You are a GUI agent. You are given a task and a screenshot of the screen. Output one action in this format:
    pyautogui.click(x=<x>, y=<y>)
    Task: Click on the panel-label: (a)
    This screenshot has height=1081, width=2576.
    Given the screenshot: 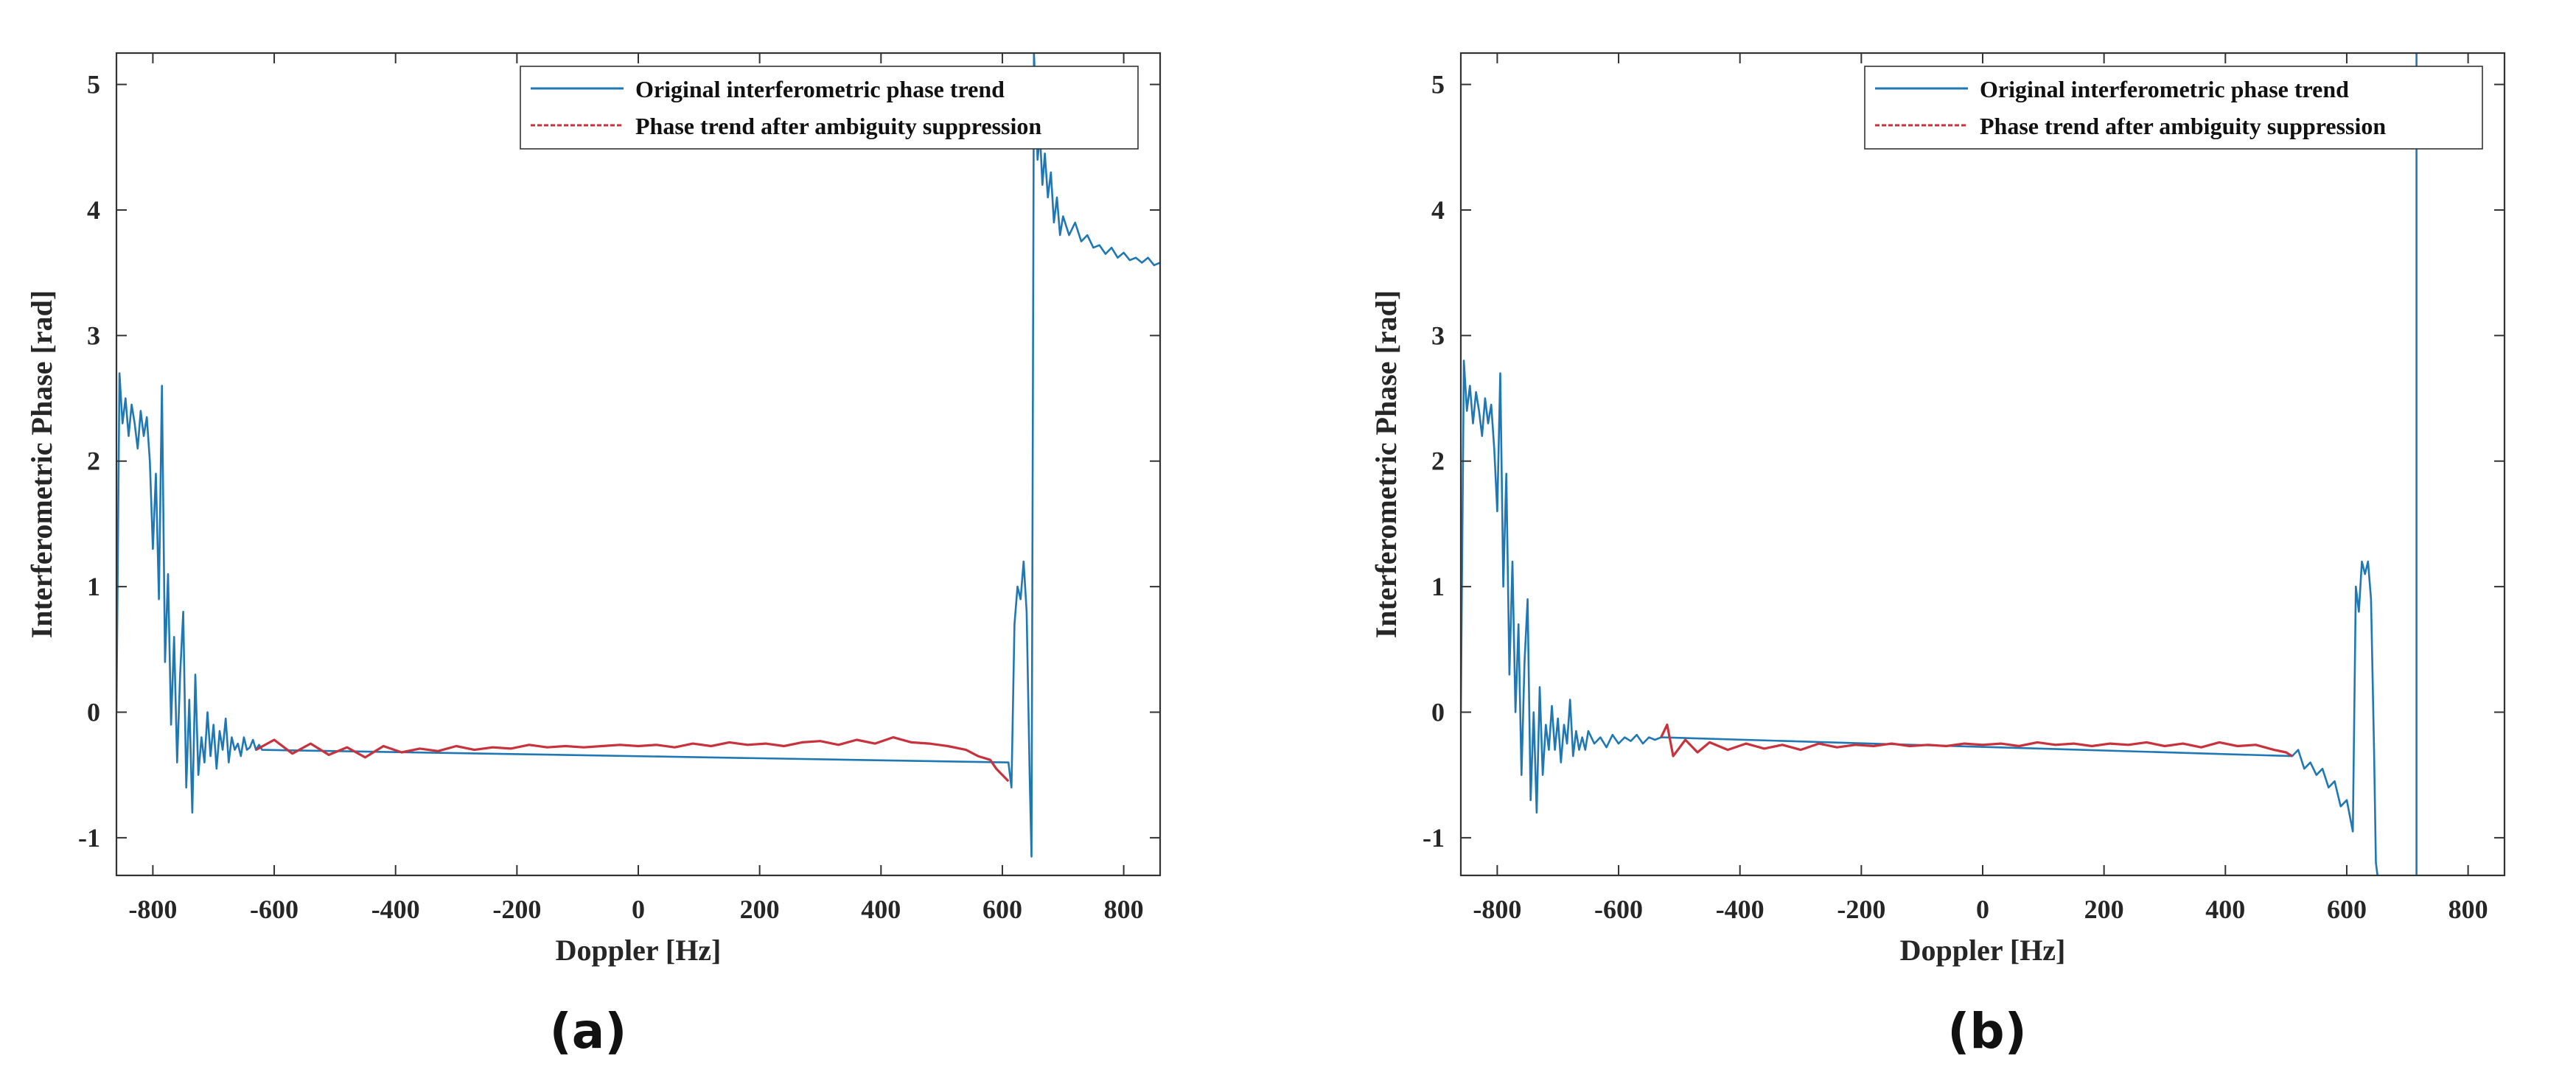 What is the action you would take?
    pyautogui.click(x=588, y=1031)
    